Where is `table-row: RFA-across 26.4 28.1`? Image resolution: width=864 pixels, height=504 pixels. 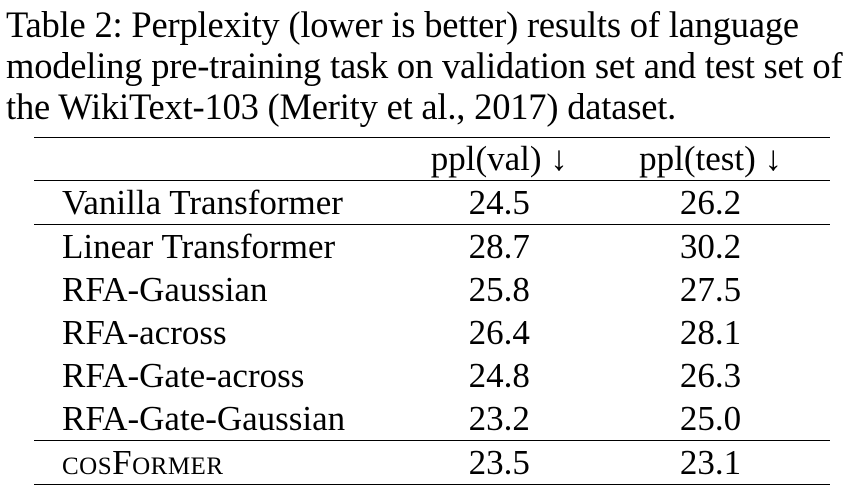
table-row: RFA-across 26.4 28.1 is located at coordinates (432, 332).